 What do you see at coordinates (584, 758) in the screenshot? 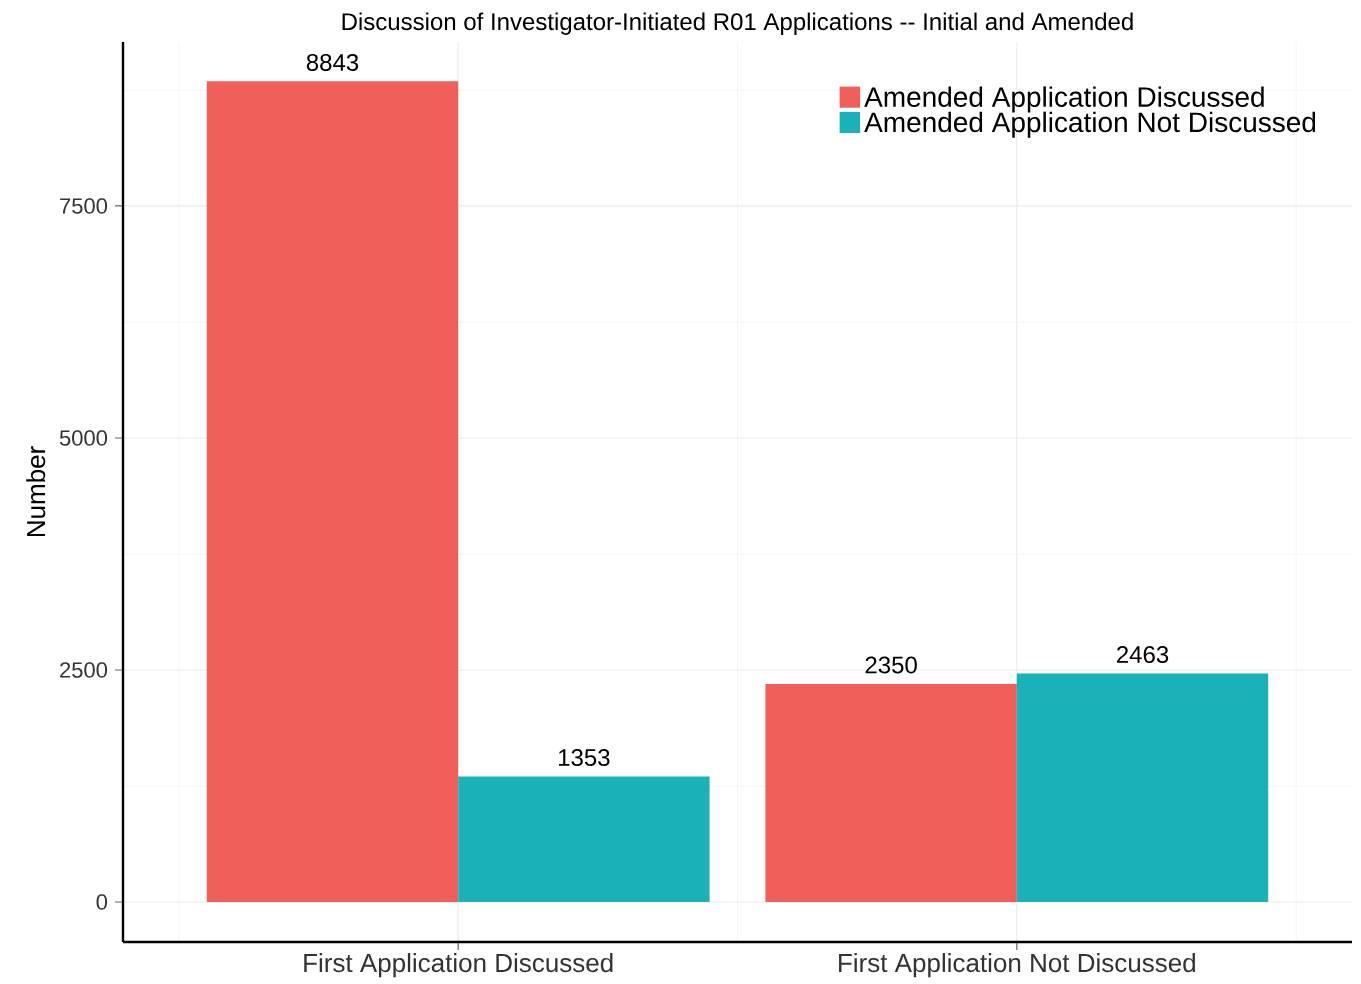
I see `data-label: 1353` at bounding box center [584, 758].